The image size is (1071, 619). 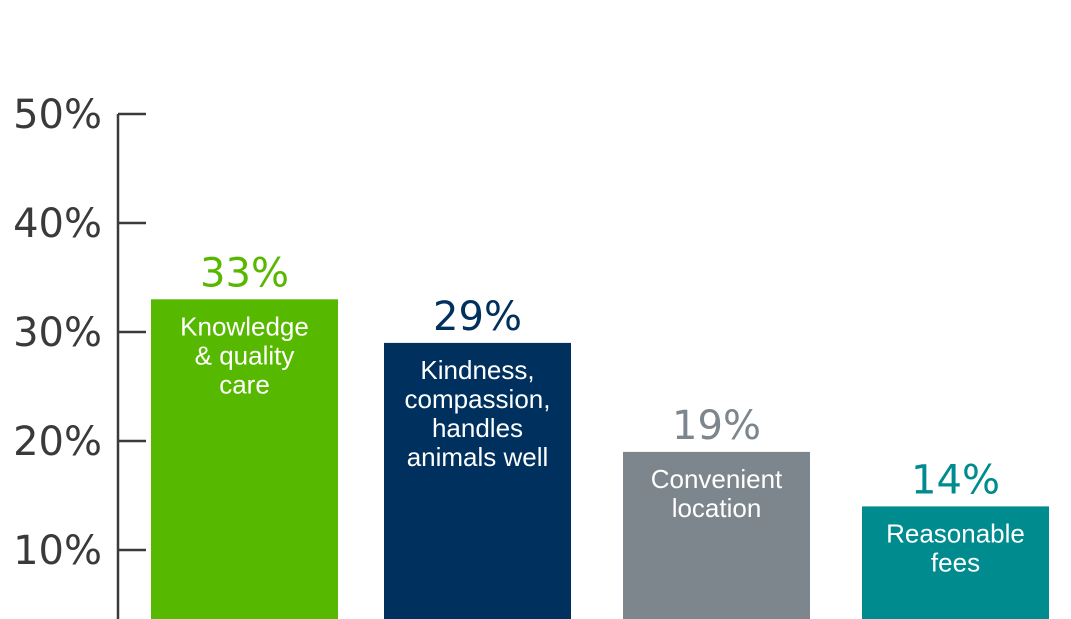 What do you see at coordinates (717, 479) in the screenshot?
I see `category-label-line: Convenient` at bounding box center [717, 479].